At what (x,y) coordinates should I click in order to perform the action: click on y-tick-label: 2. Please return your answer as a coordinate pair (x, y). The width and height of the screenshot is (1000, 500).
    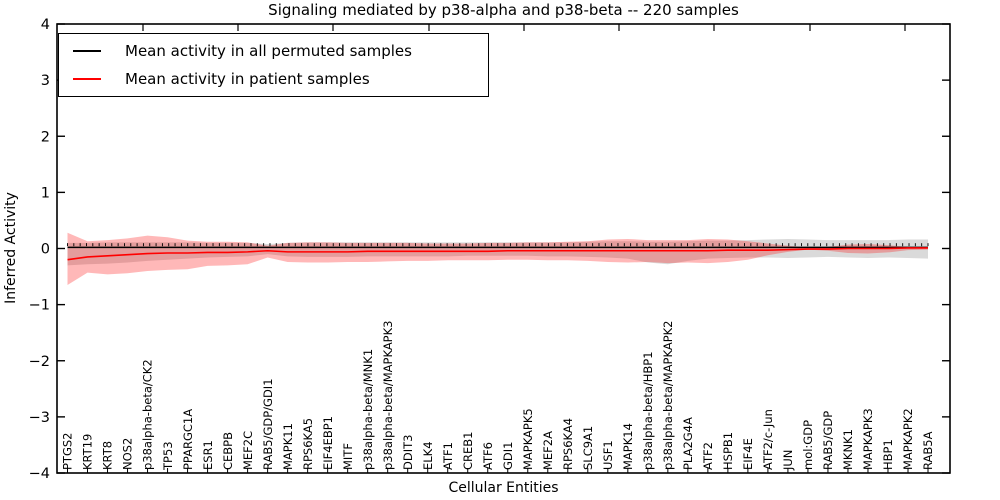
    Looking at the image, I should click on (45, 137).